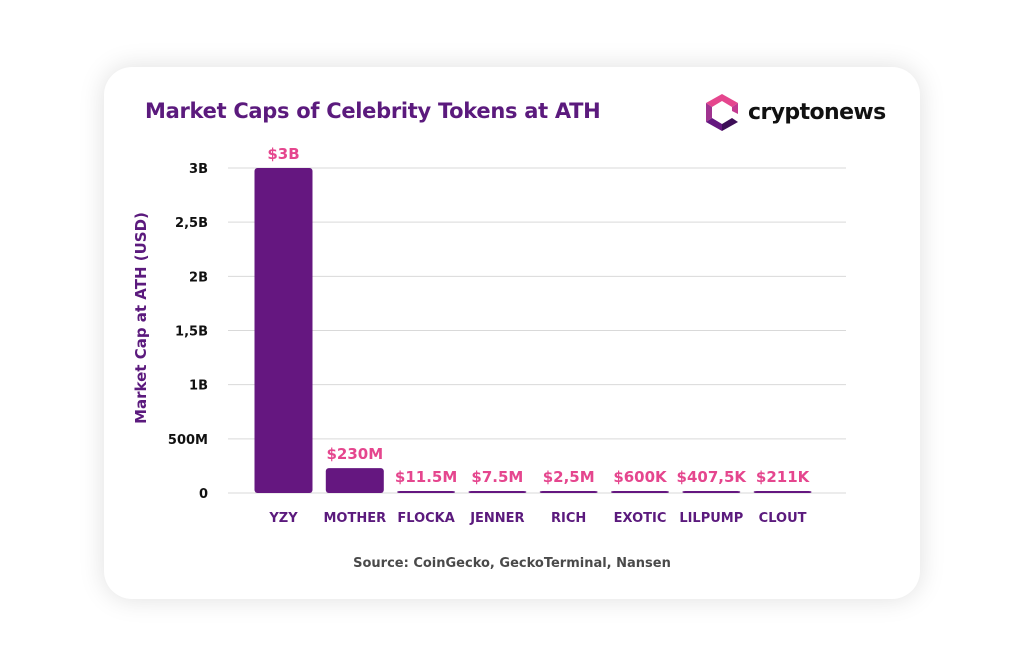  Describe the element at coordinates (496, 518) in the screenshot. I see `x-tick-label: JENNER` at that location.